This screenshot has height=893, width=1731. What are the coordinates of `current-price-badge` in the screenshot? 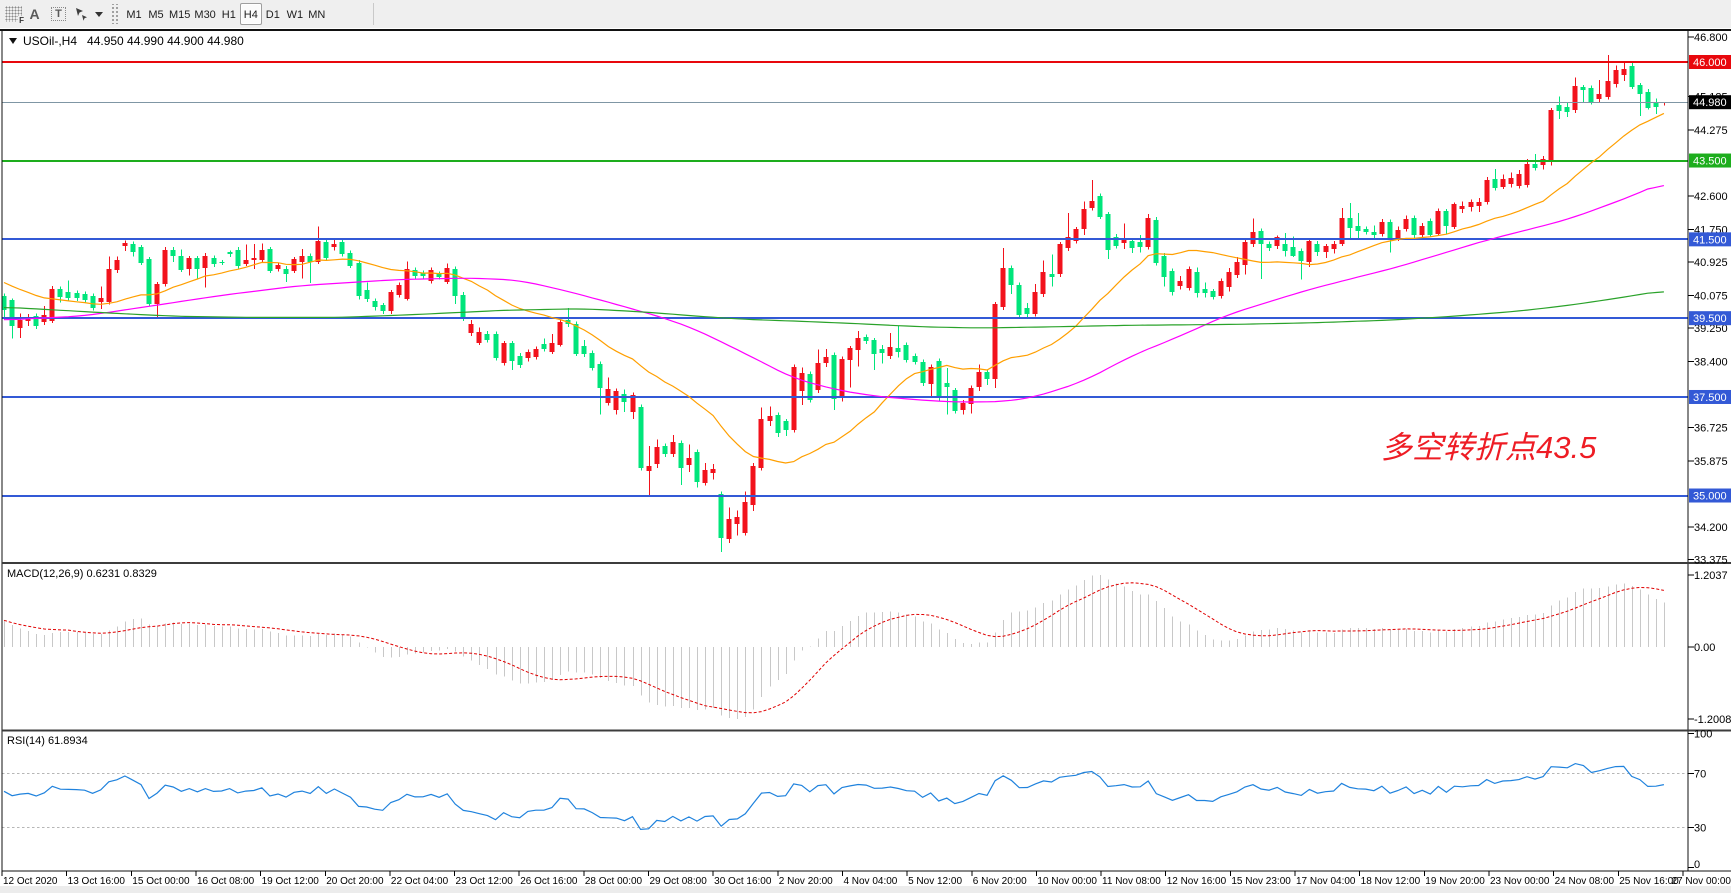 It's located at (1710, 102).